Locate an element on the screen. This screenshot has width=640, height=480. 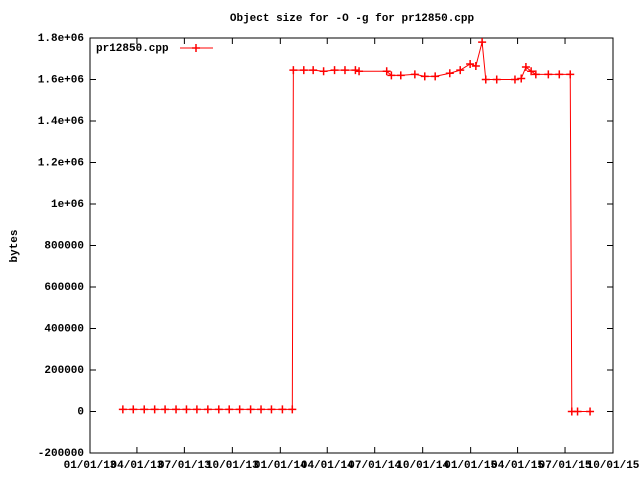
x-tick-label: 10/01/15 is located at coordinates (613, 466).